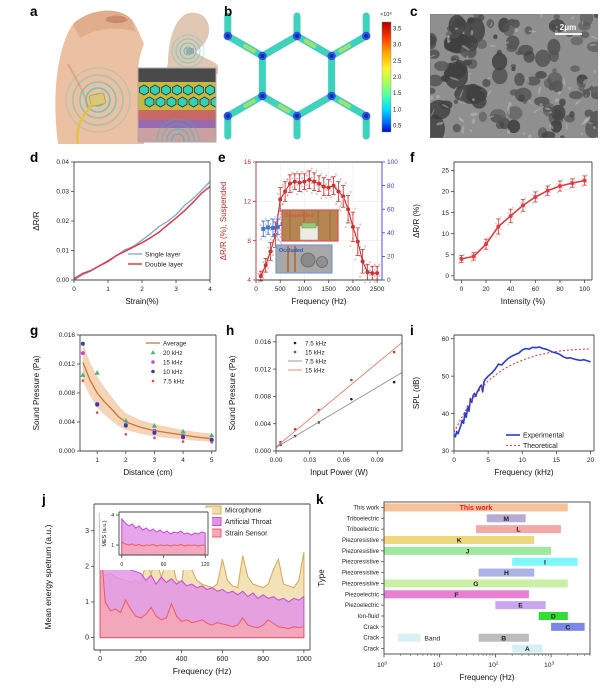  What do you see at coordinates (249, 241) in the screenshot?
I see `svg-text: 8` at bounding box center [249, 241].